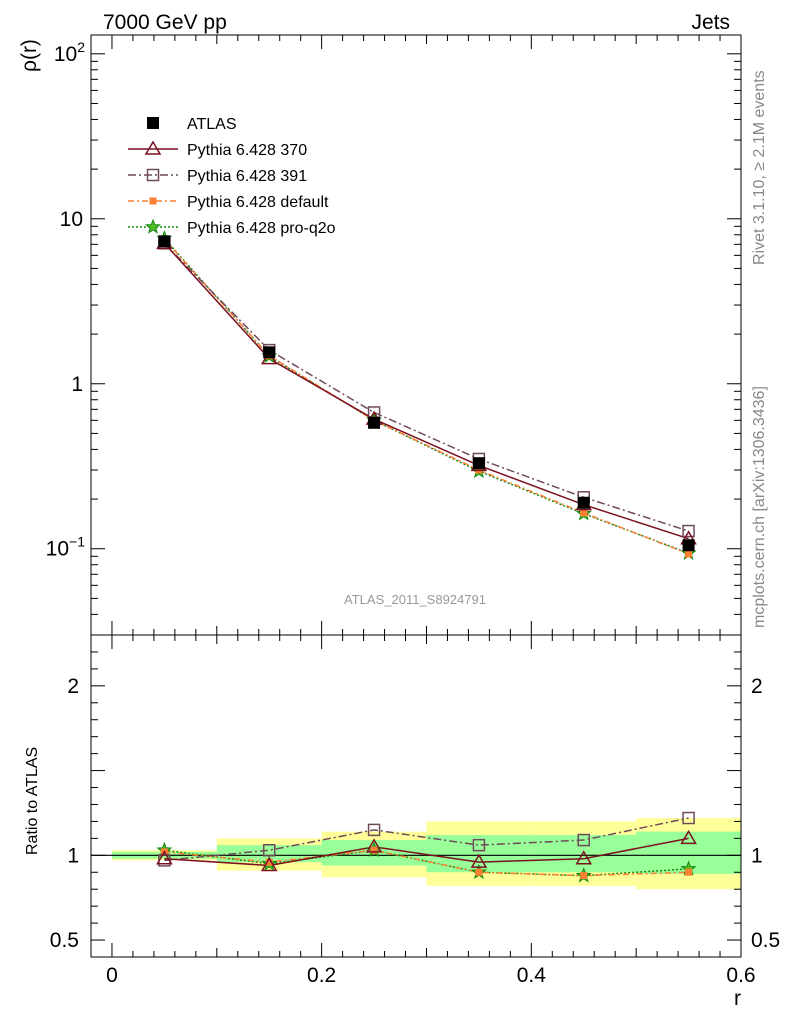 Image resolution: width=786 pixels, height=1024 pixels. I want to click on ratio-line-pythia-6-428-pro-q2o, so click(426, 863).